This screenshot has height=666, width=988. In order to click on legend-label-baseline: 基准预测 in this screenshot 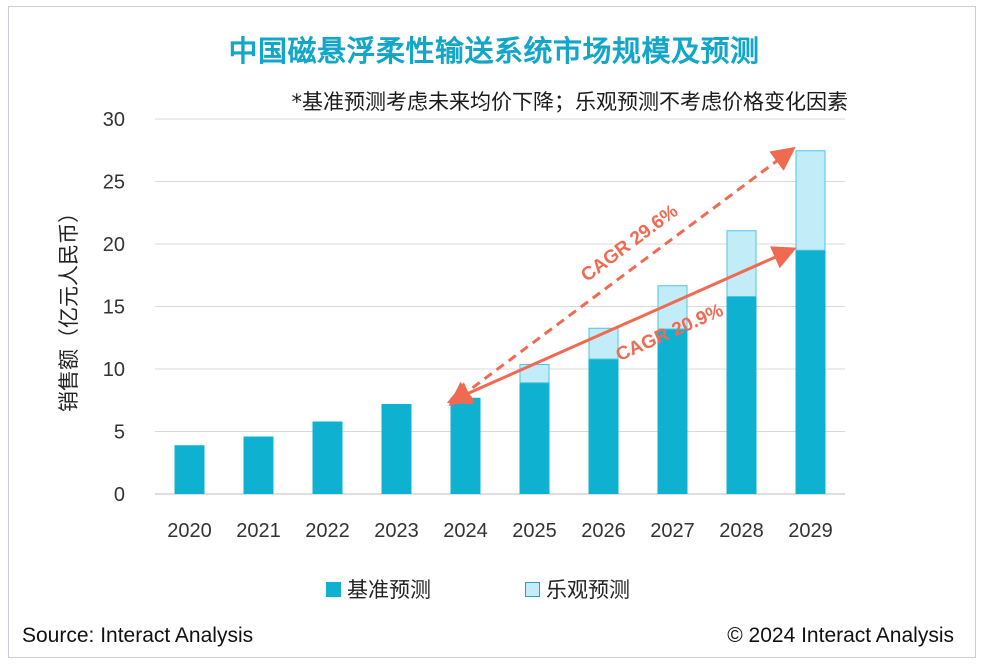, I will do `click(389, 590)`.